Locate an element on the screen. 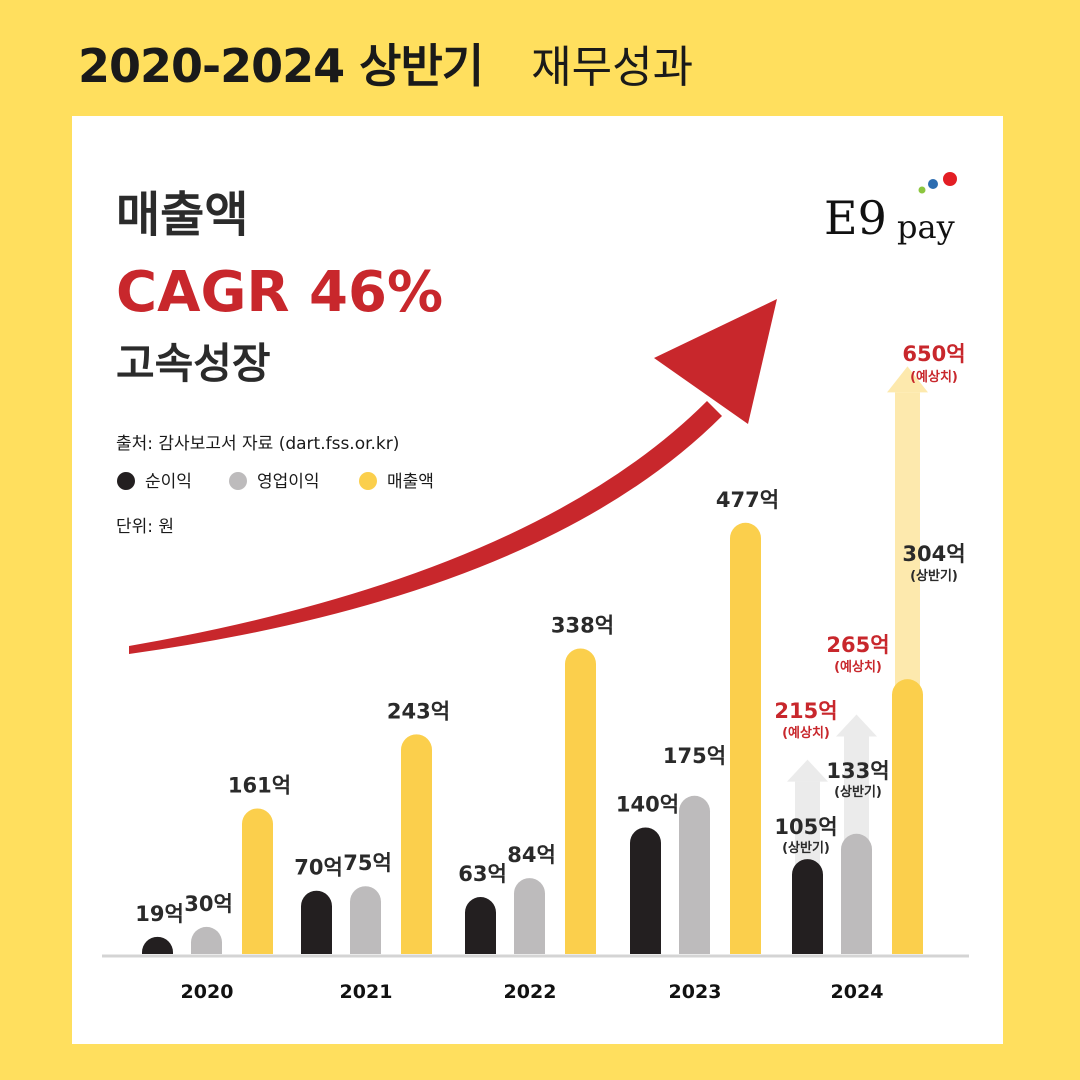 The height and width of the screenshot is (1080, 1080). sub-label-operating-income-2024: (상반기) is located at coordinates (858, 792).